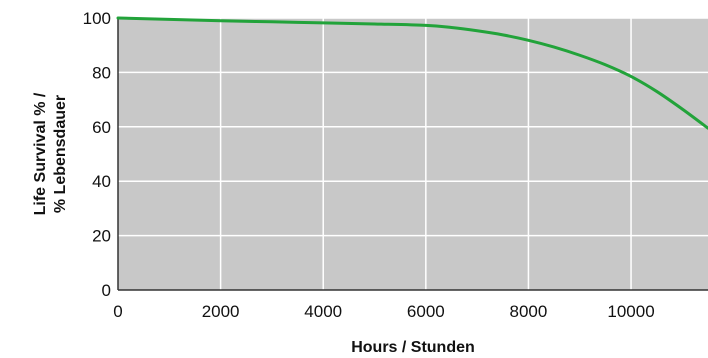 The height and width of the screenshot is (358, 708). Describe the element at coordinates (221, 311) in the screenshot. I see `x-tick-label: 2000` at that location.